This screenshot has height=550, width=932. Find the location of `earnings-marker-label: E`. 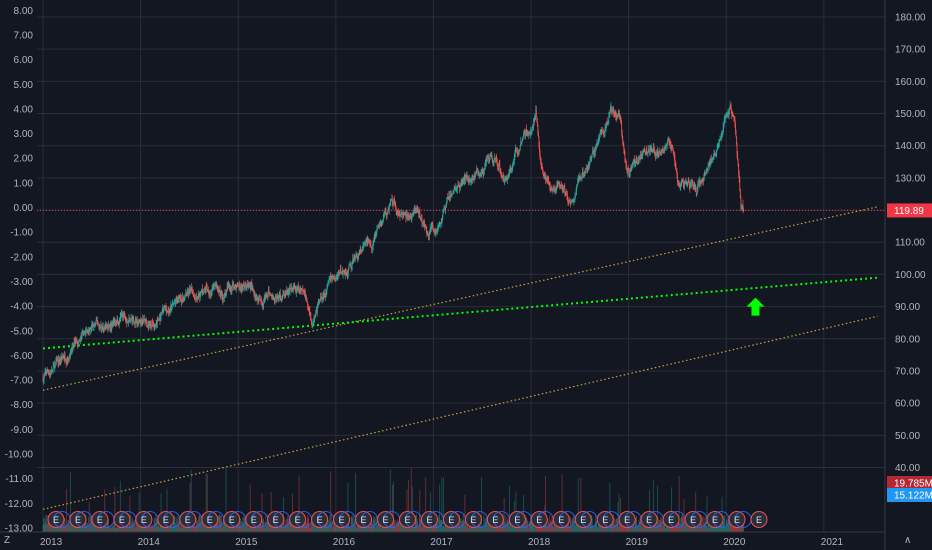

earnings-marker-label: E is located at coordinates (759, 520).